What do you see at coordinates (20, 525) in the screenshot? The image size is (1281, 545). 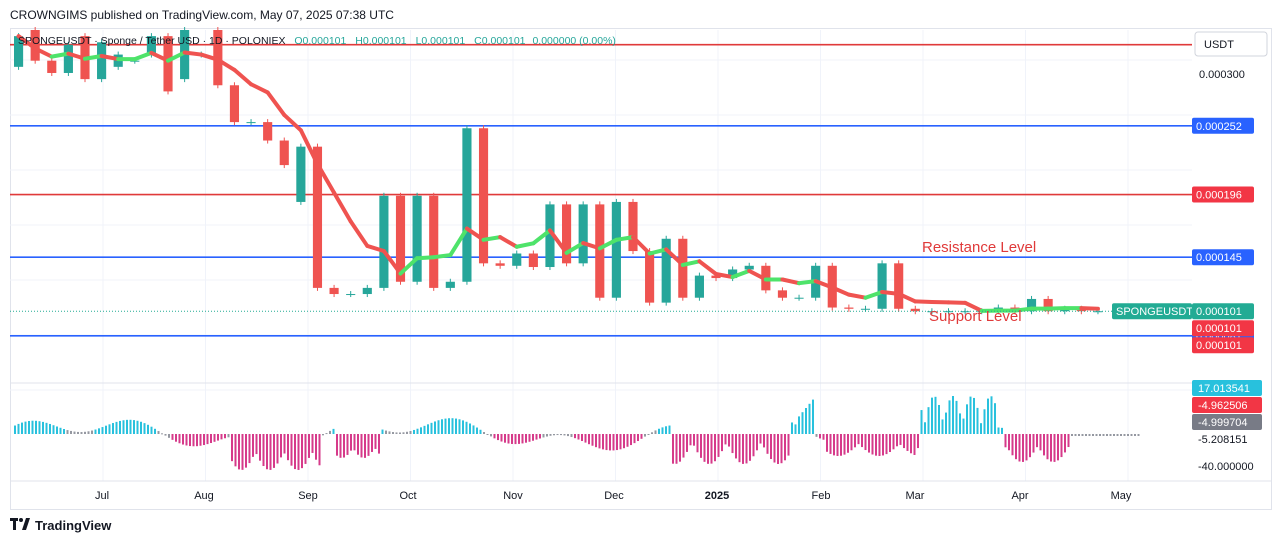 I see `tradingview-logo-icon` at bounding box center [20, 525].